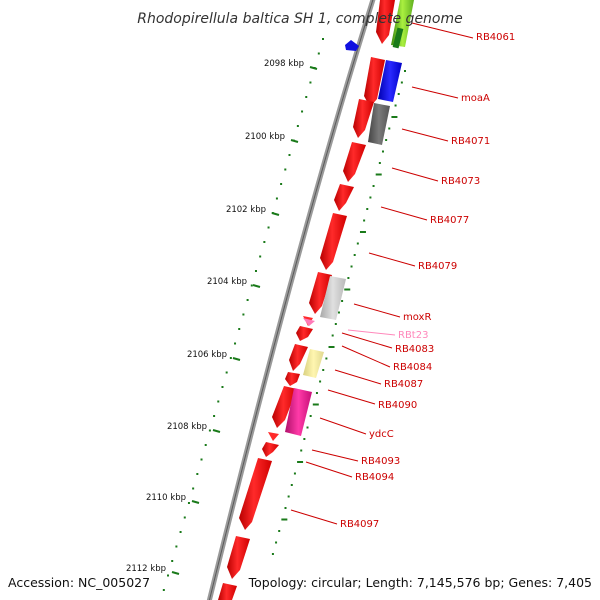 The height and width of the screenshot is (600, 600). Describe the element at coordinates (460, 181) in the screenshot. I see `gene-label-text: RB4073` at that location.